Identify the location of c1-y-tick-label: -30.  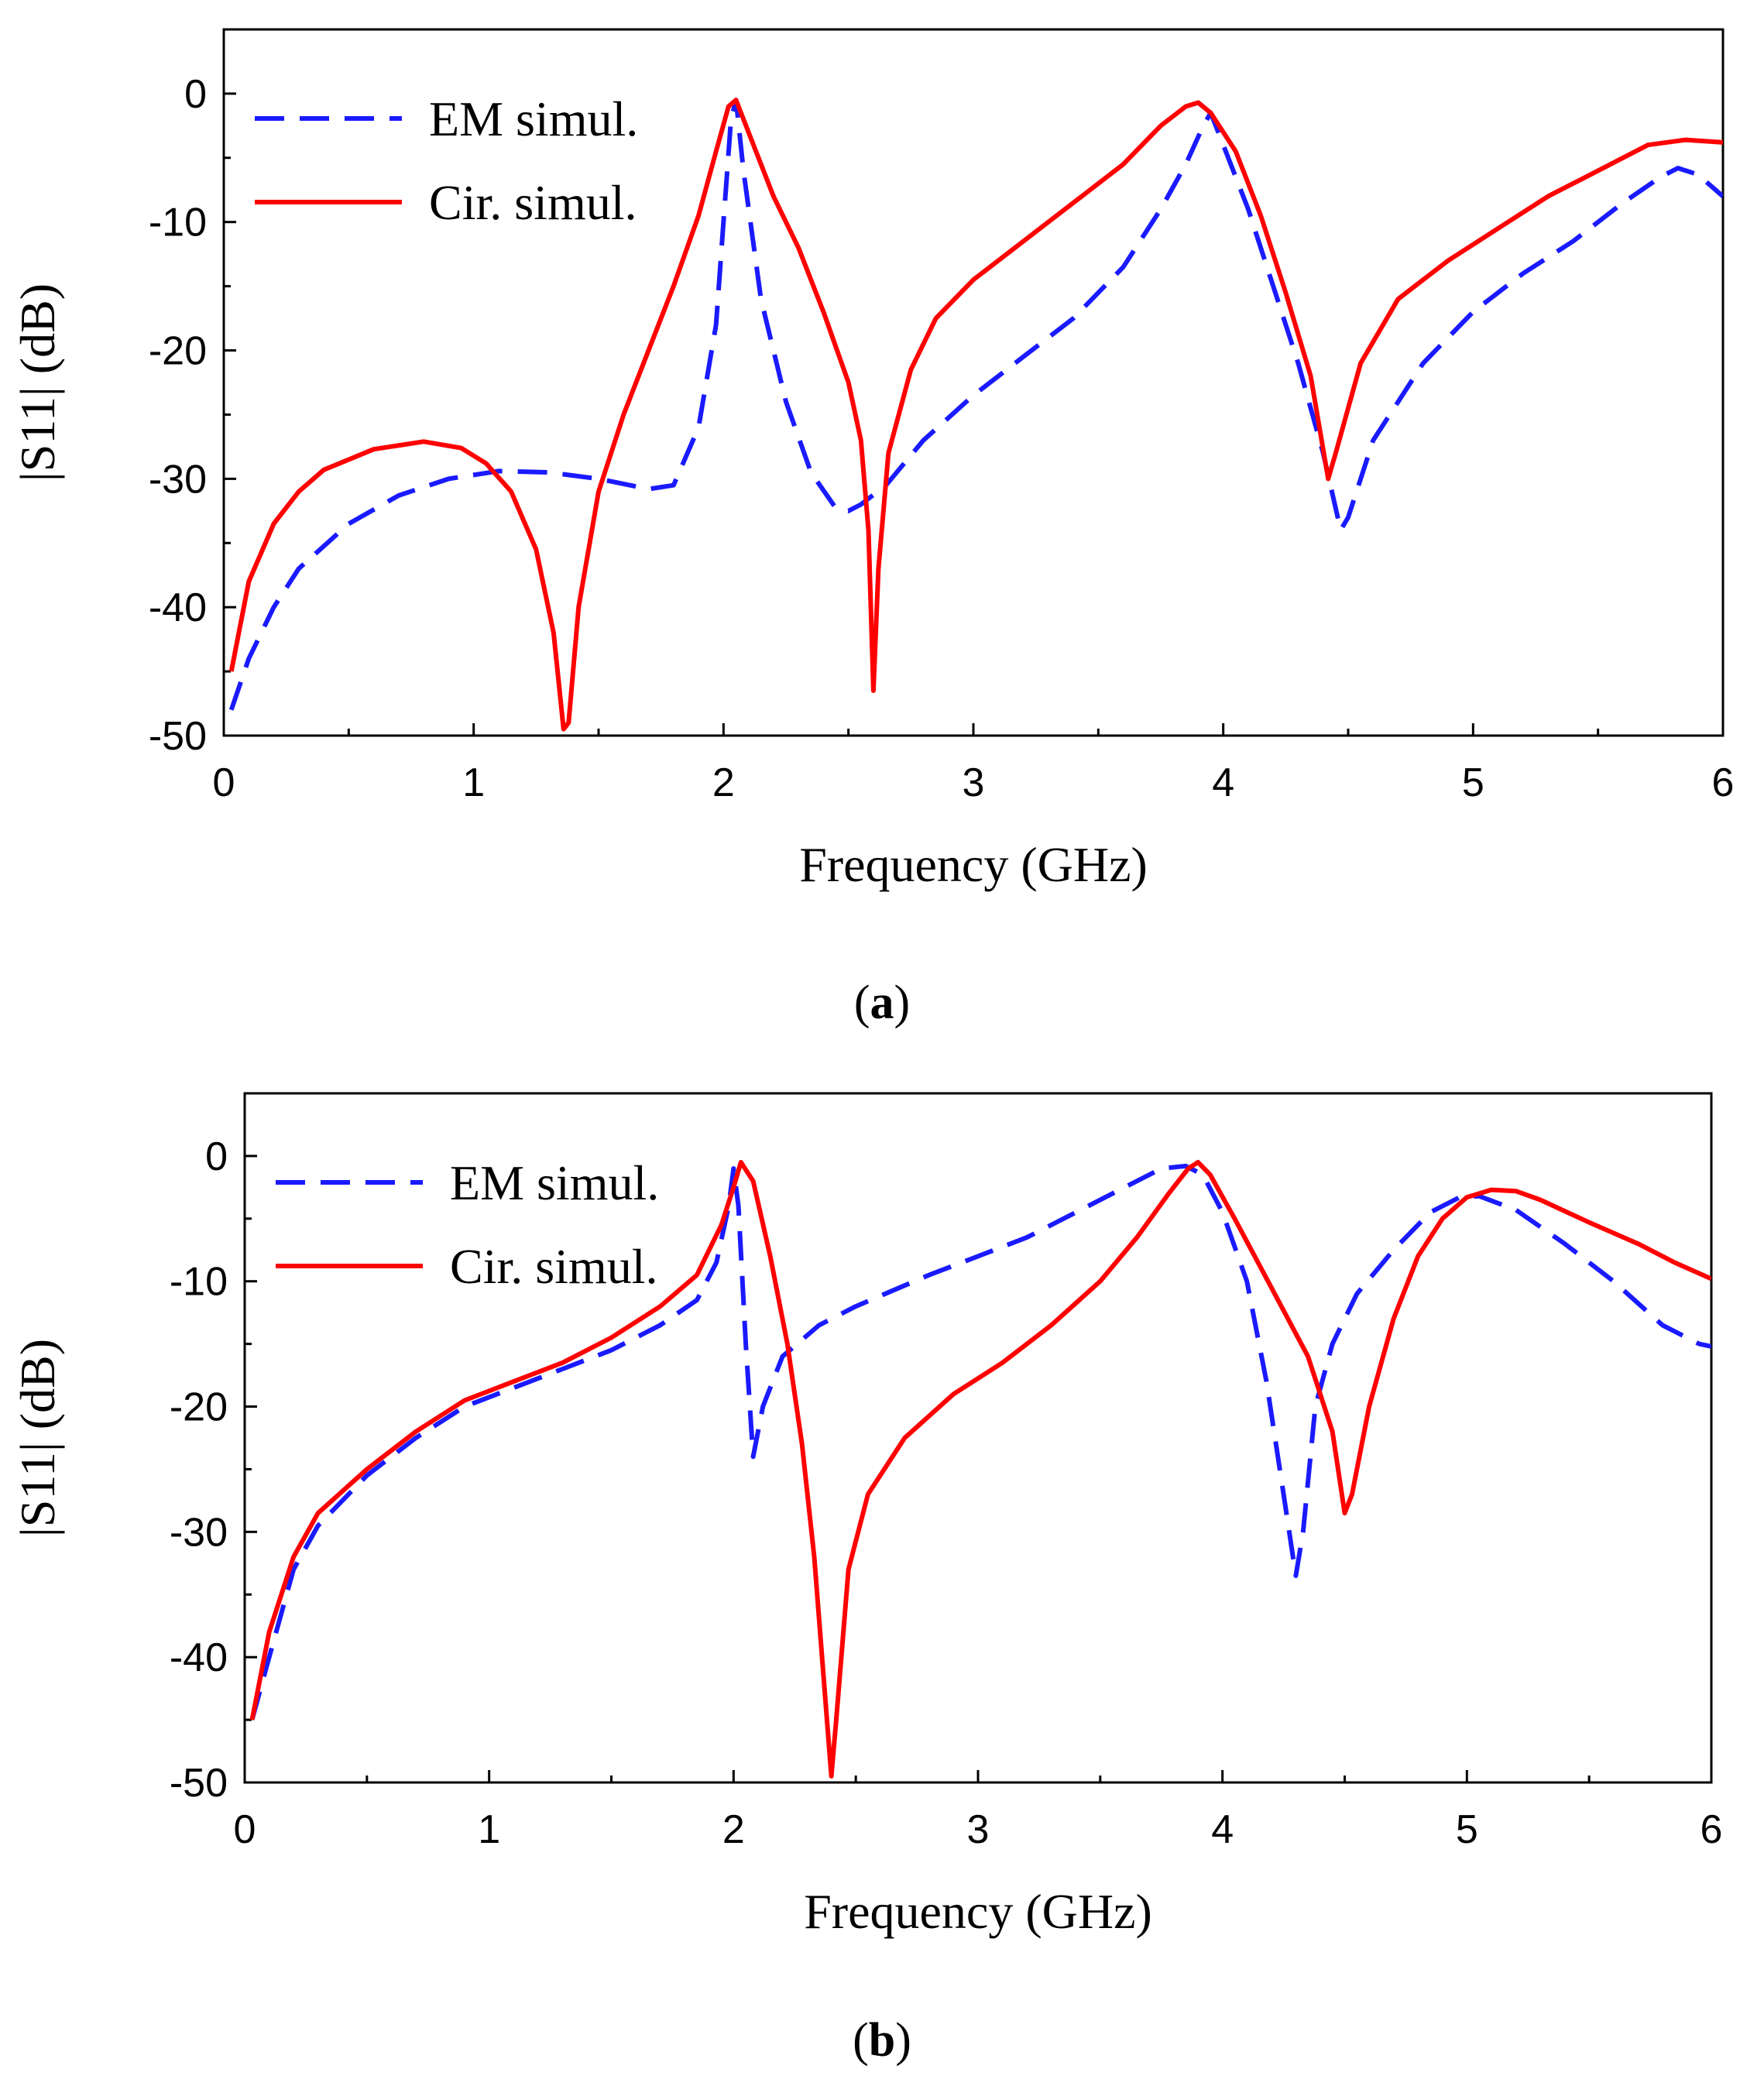
(199, 1532).